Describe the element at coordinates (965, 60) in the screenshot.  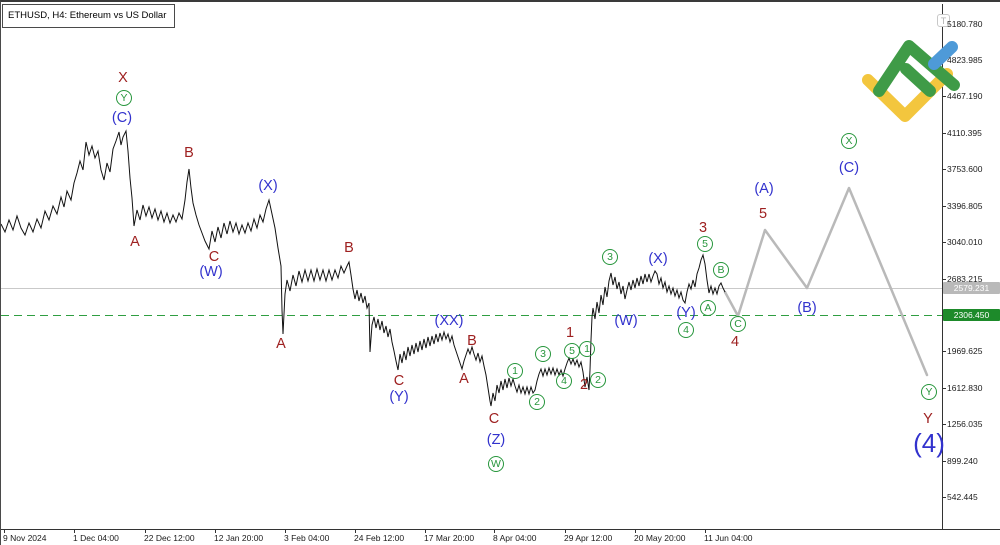
I see `price-axis-label: 4823.985` at that location.